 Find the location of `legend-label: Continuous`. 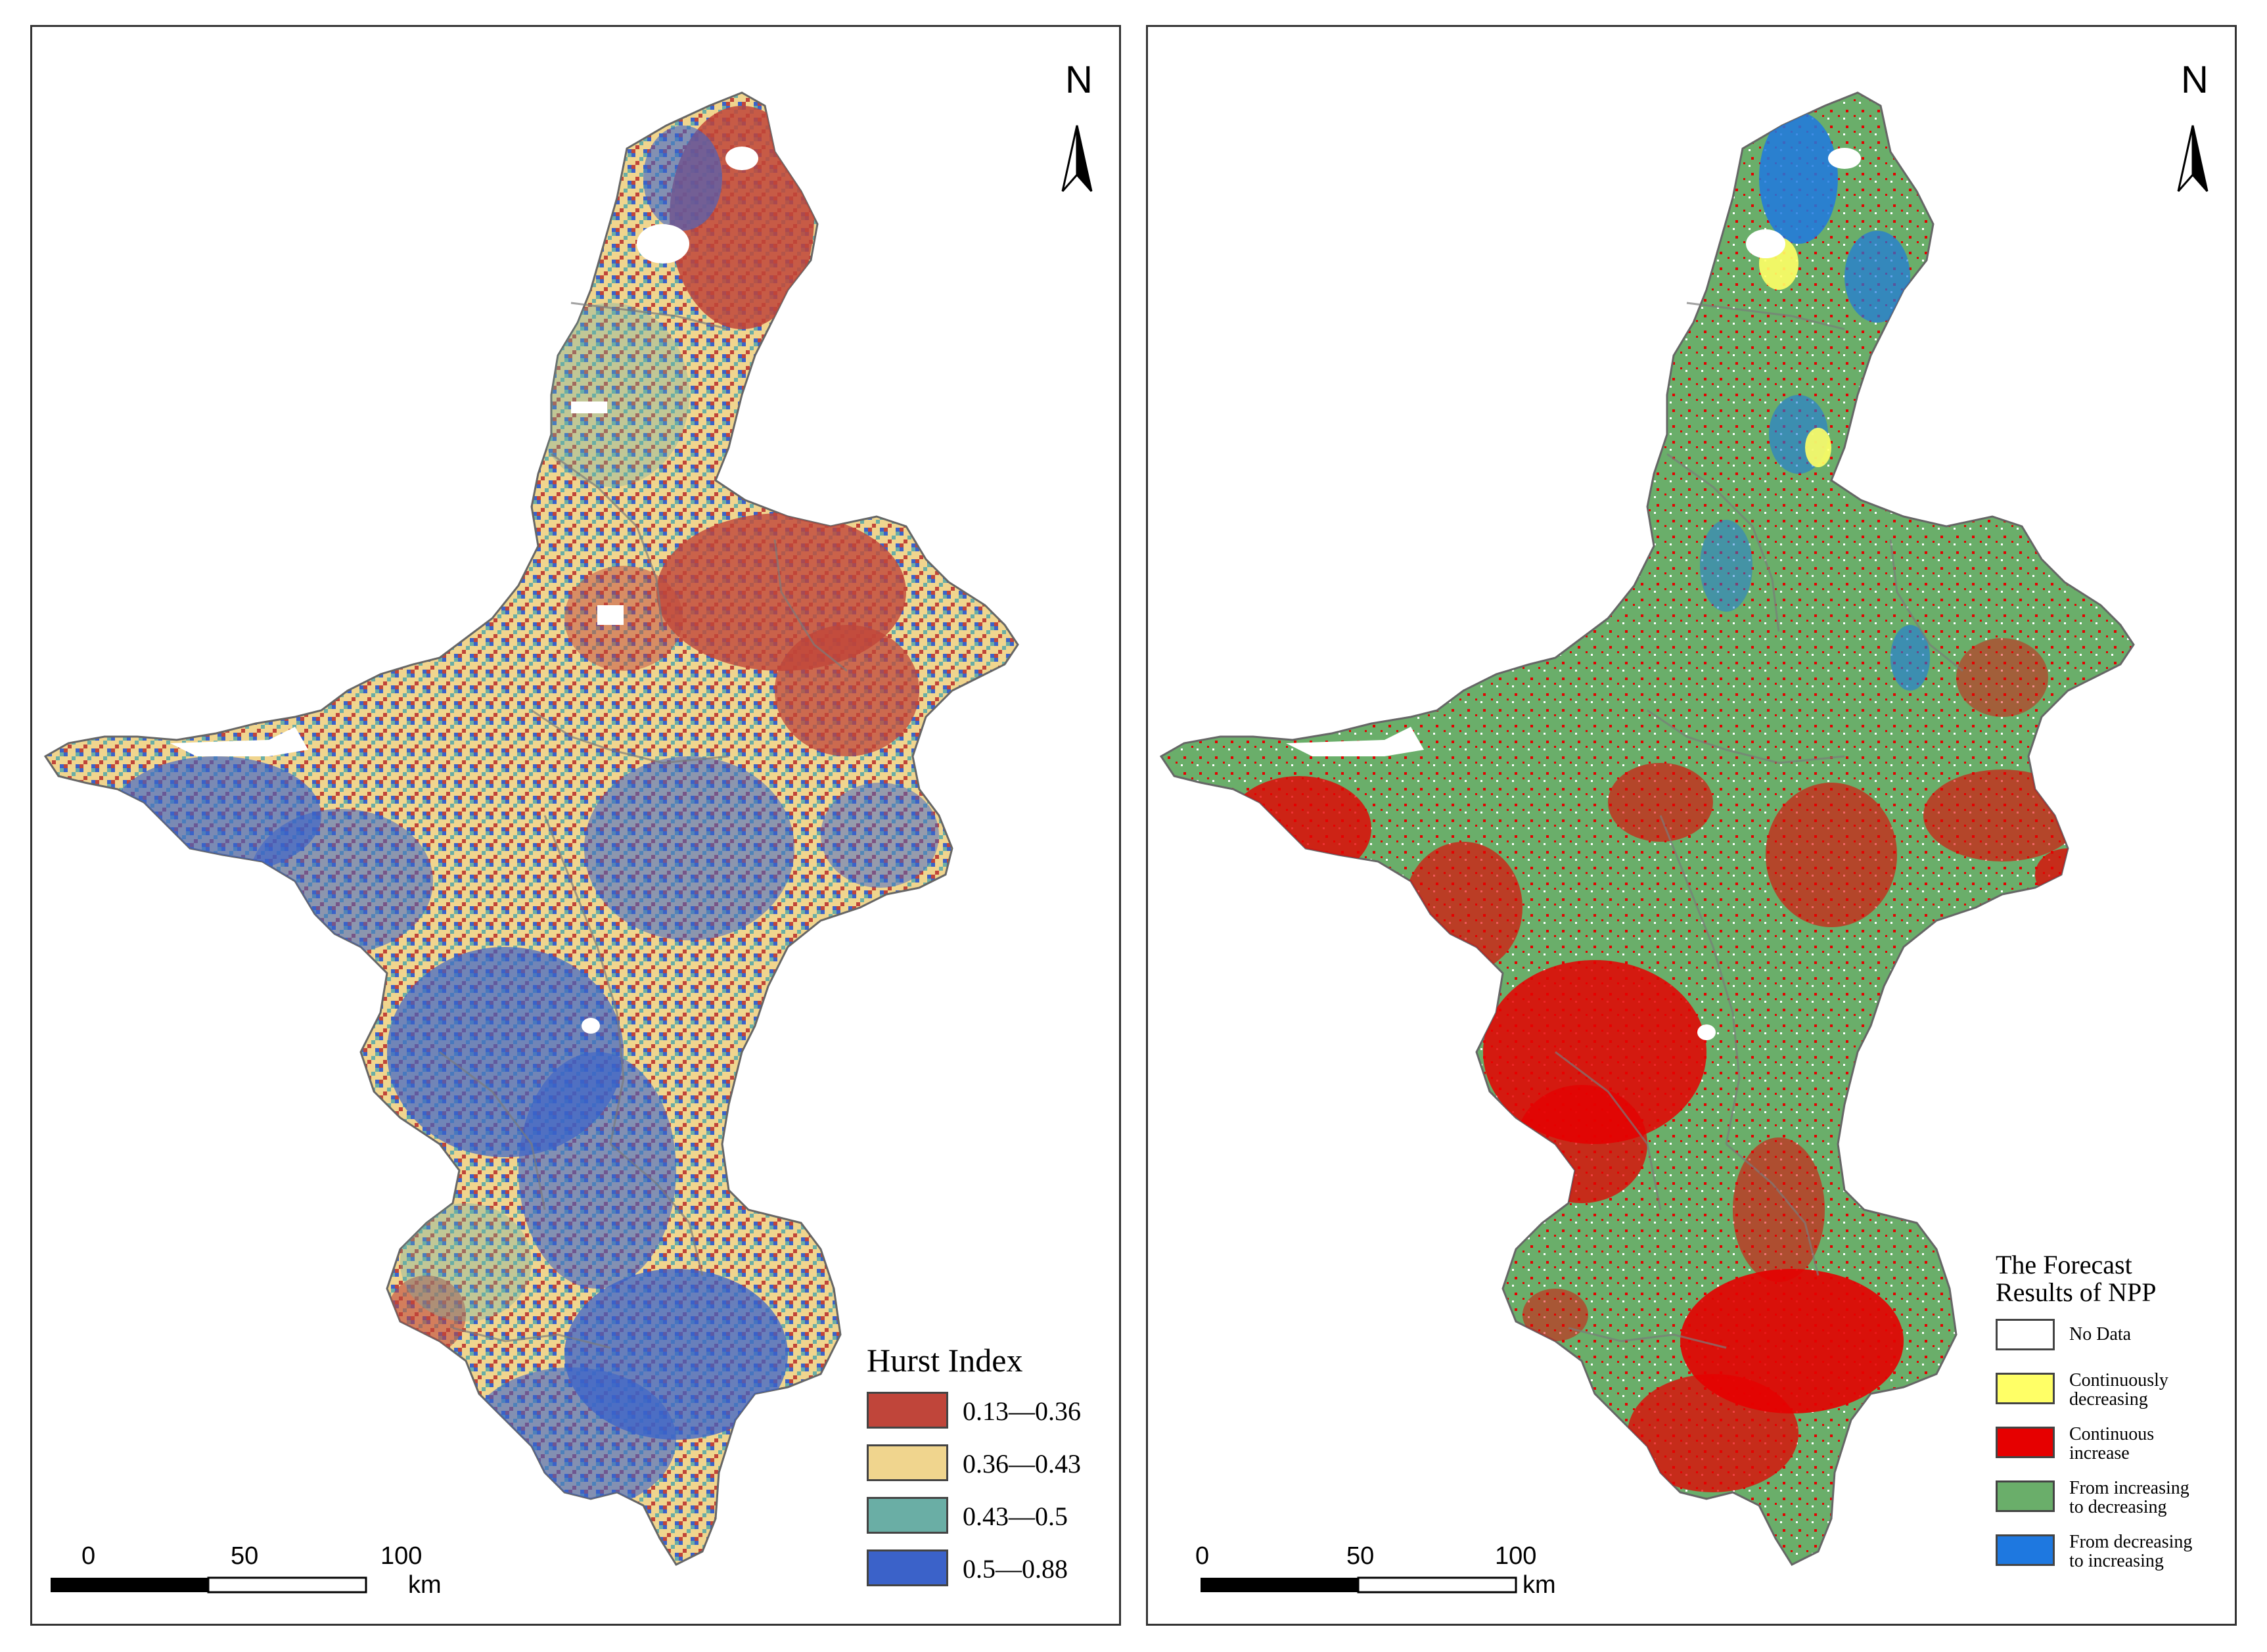

legend-label: Continuous is located at coordinates (2112, 1434).